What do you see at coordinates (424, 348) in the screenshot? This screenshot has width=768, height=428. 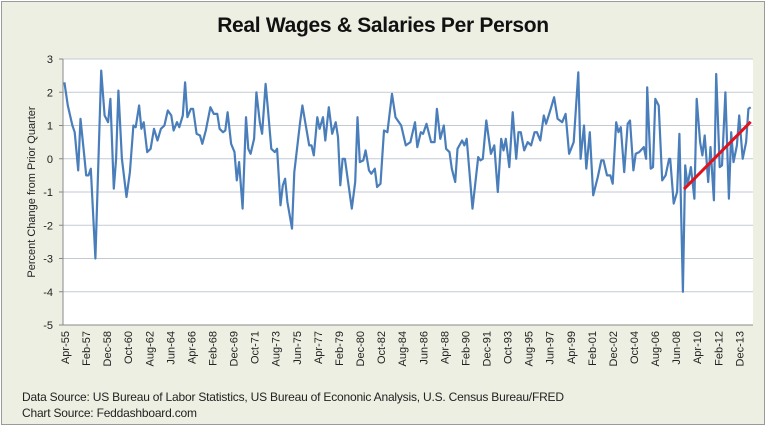 I see `x-tick-label: Jun-86` at bounding box center [424, 348].